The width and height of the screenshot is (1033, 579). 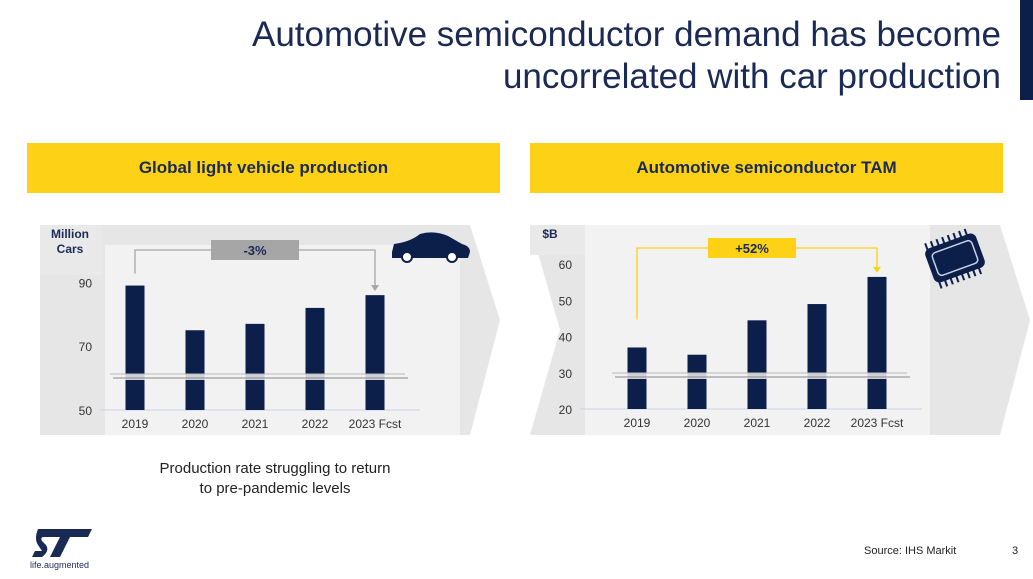 What do you see at coordinates (566, 410) in the screenshot?
I see `y-tick-label: 20` at bounding box center [566, 410].